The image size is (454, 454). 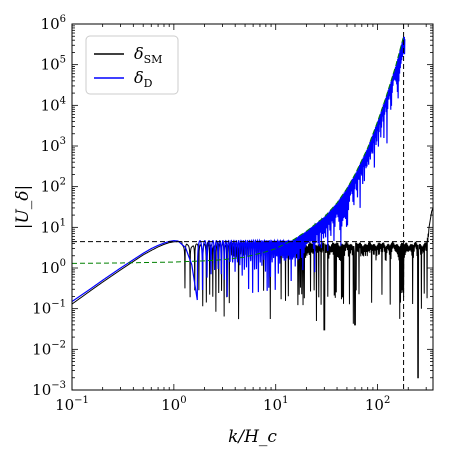 I want to click on y-tick-label: 10³, so click(x=53, y=145).